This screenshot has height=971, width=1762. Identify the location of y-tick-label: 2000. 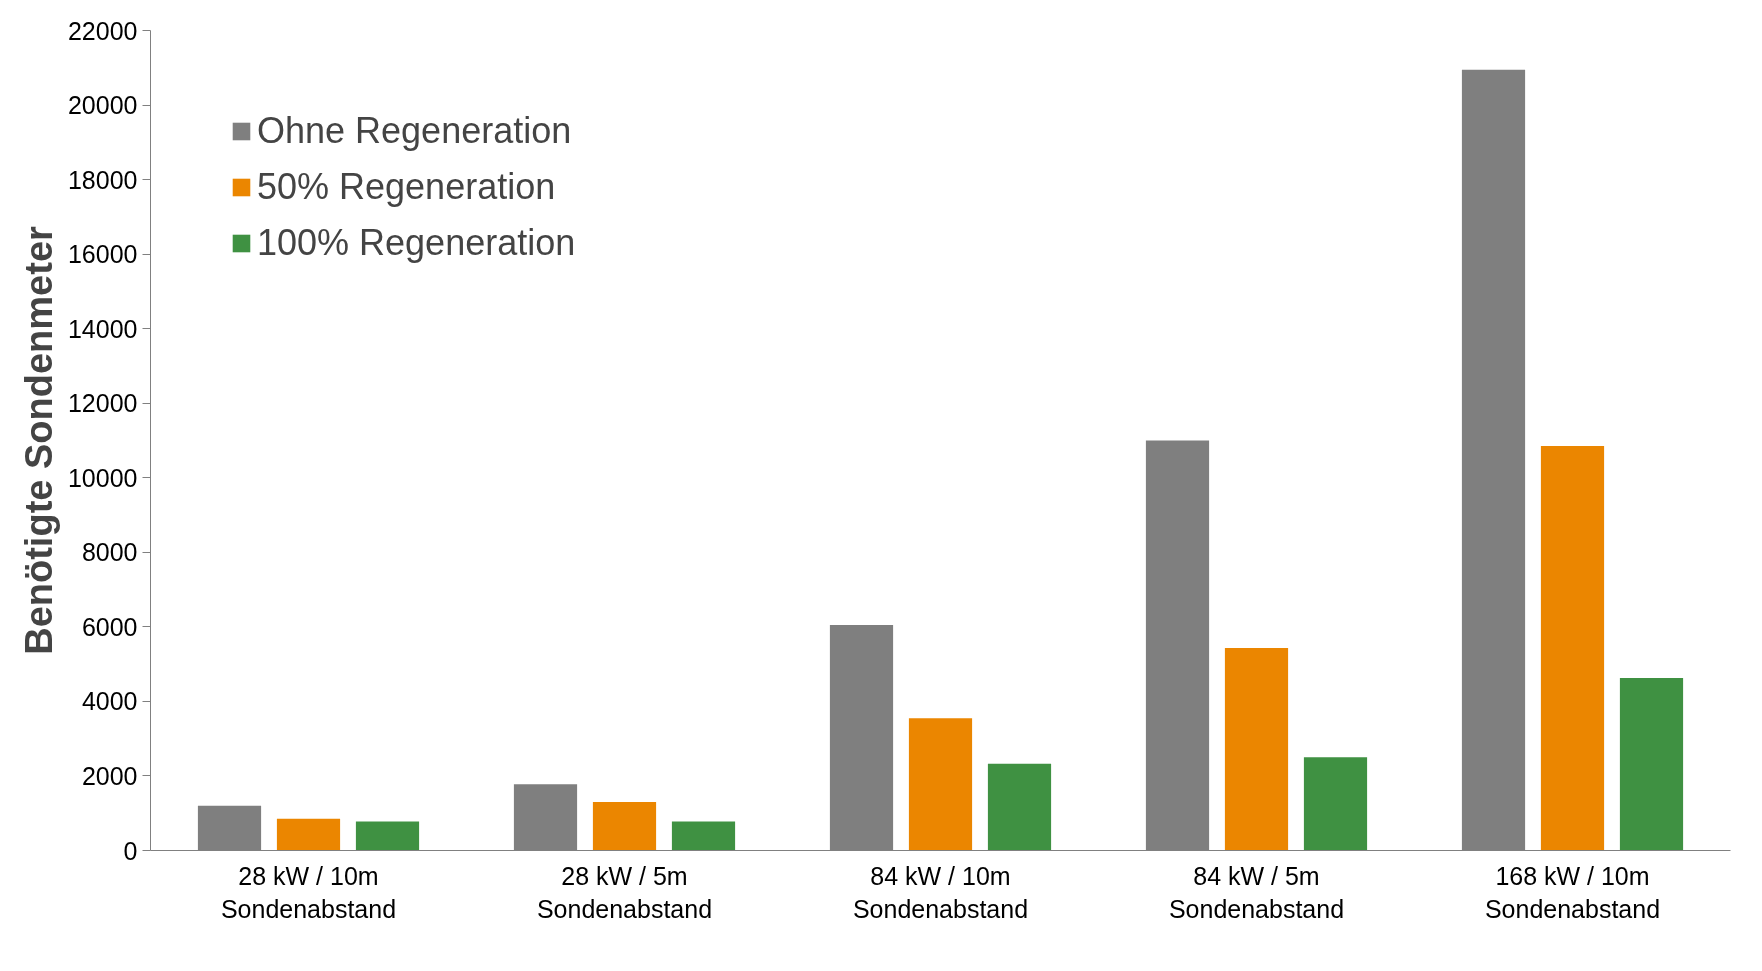
(109, 775).